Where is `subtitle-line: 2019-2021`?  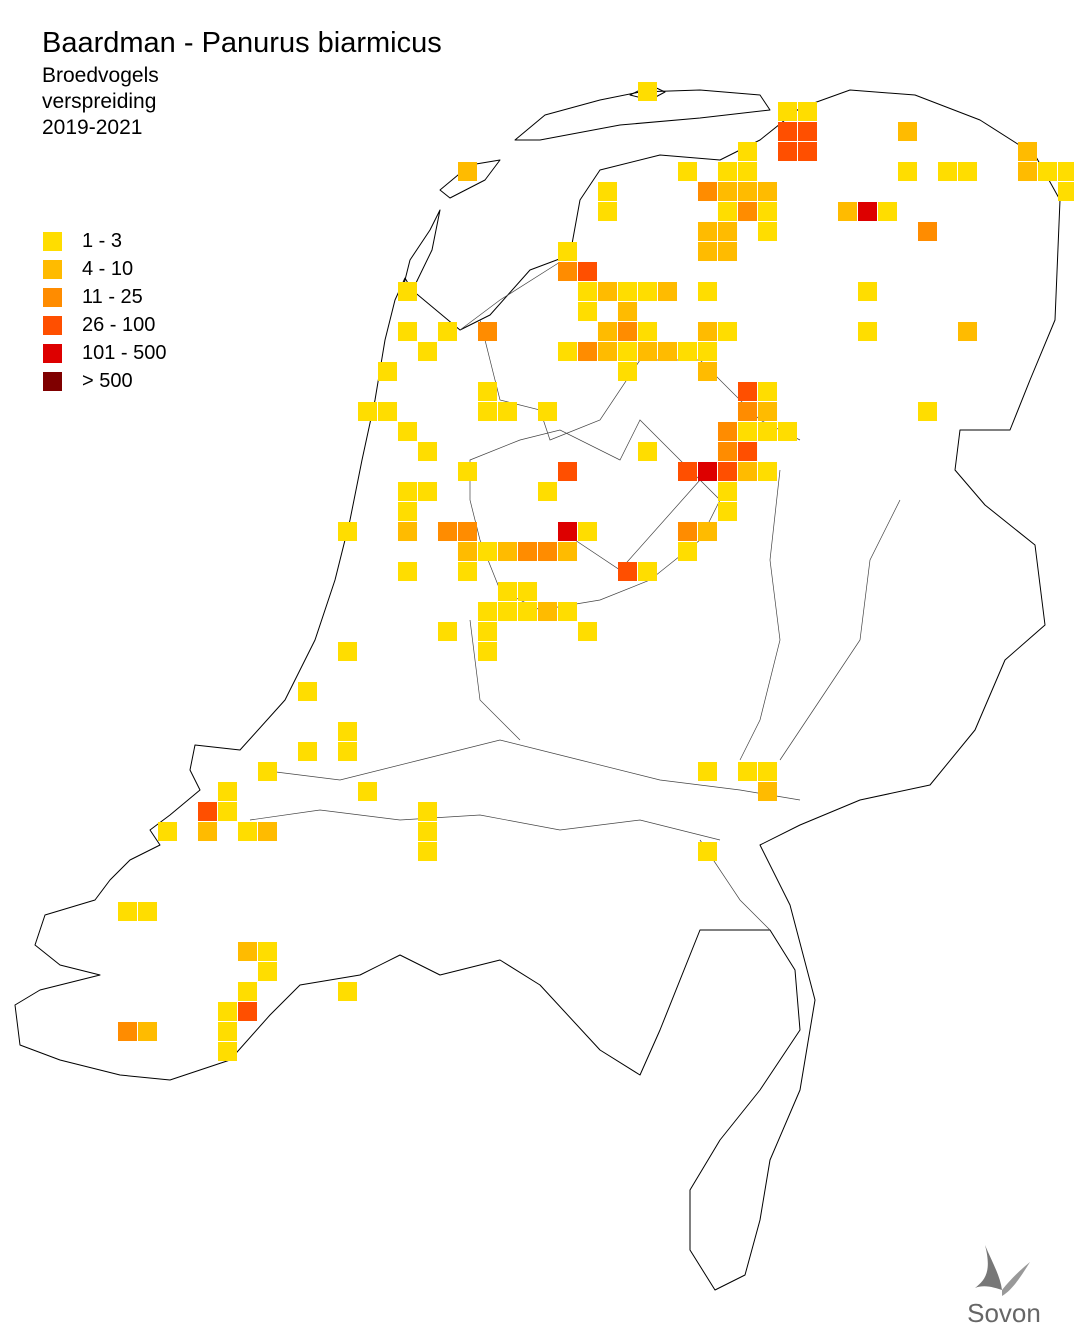
subtitle-line: 2019-2021 is located at coordinates (92, 127).